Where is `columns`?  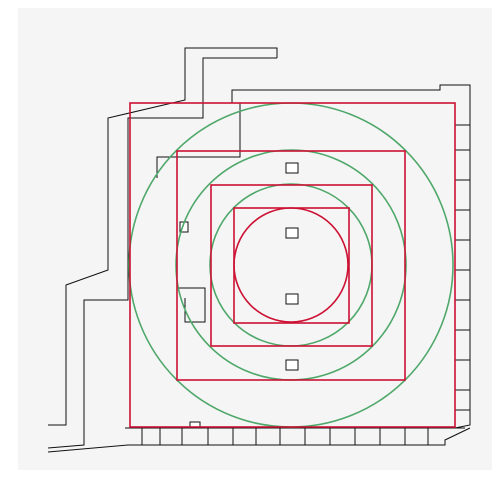 columns is located at coordinates (239, 295).